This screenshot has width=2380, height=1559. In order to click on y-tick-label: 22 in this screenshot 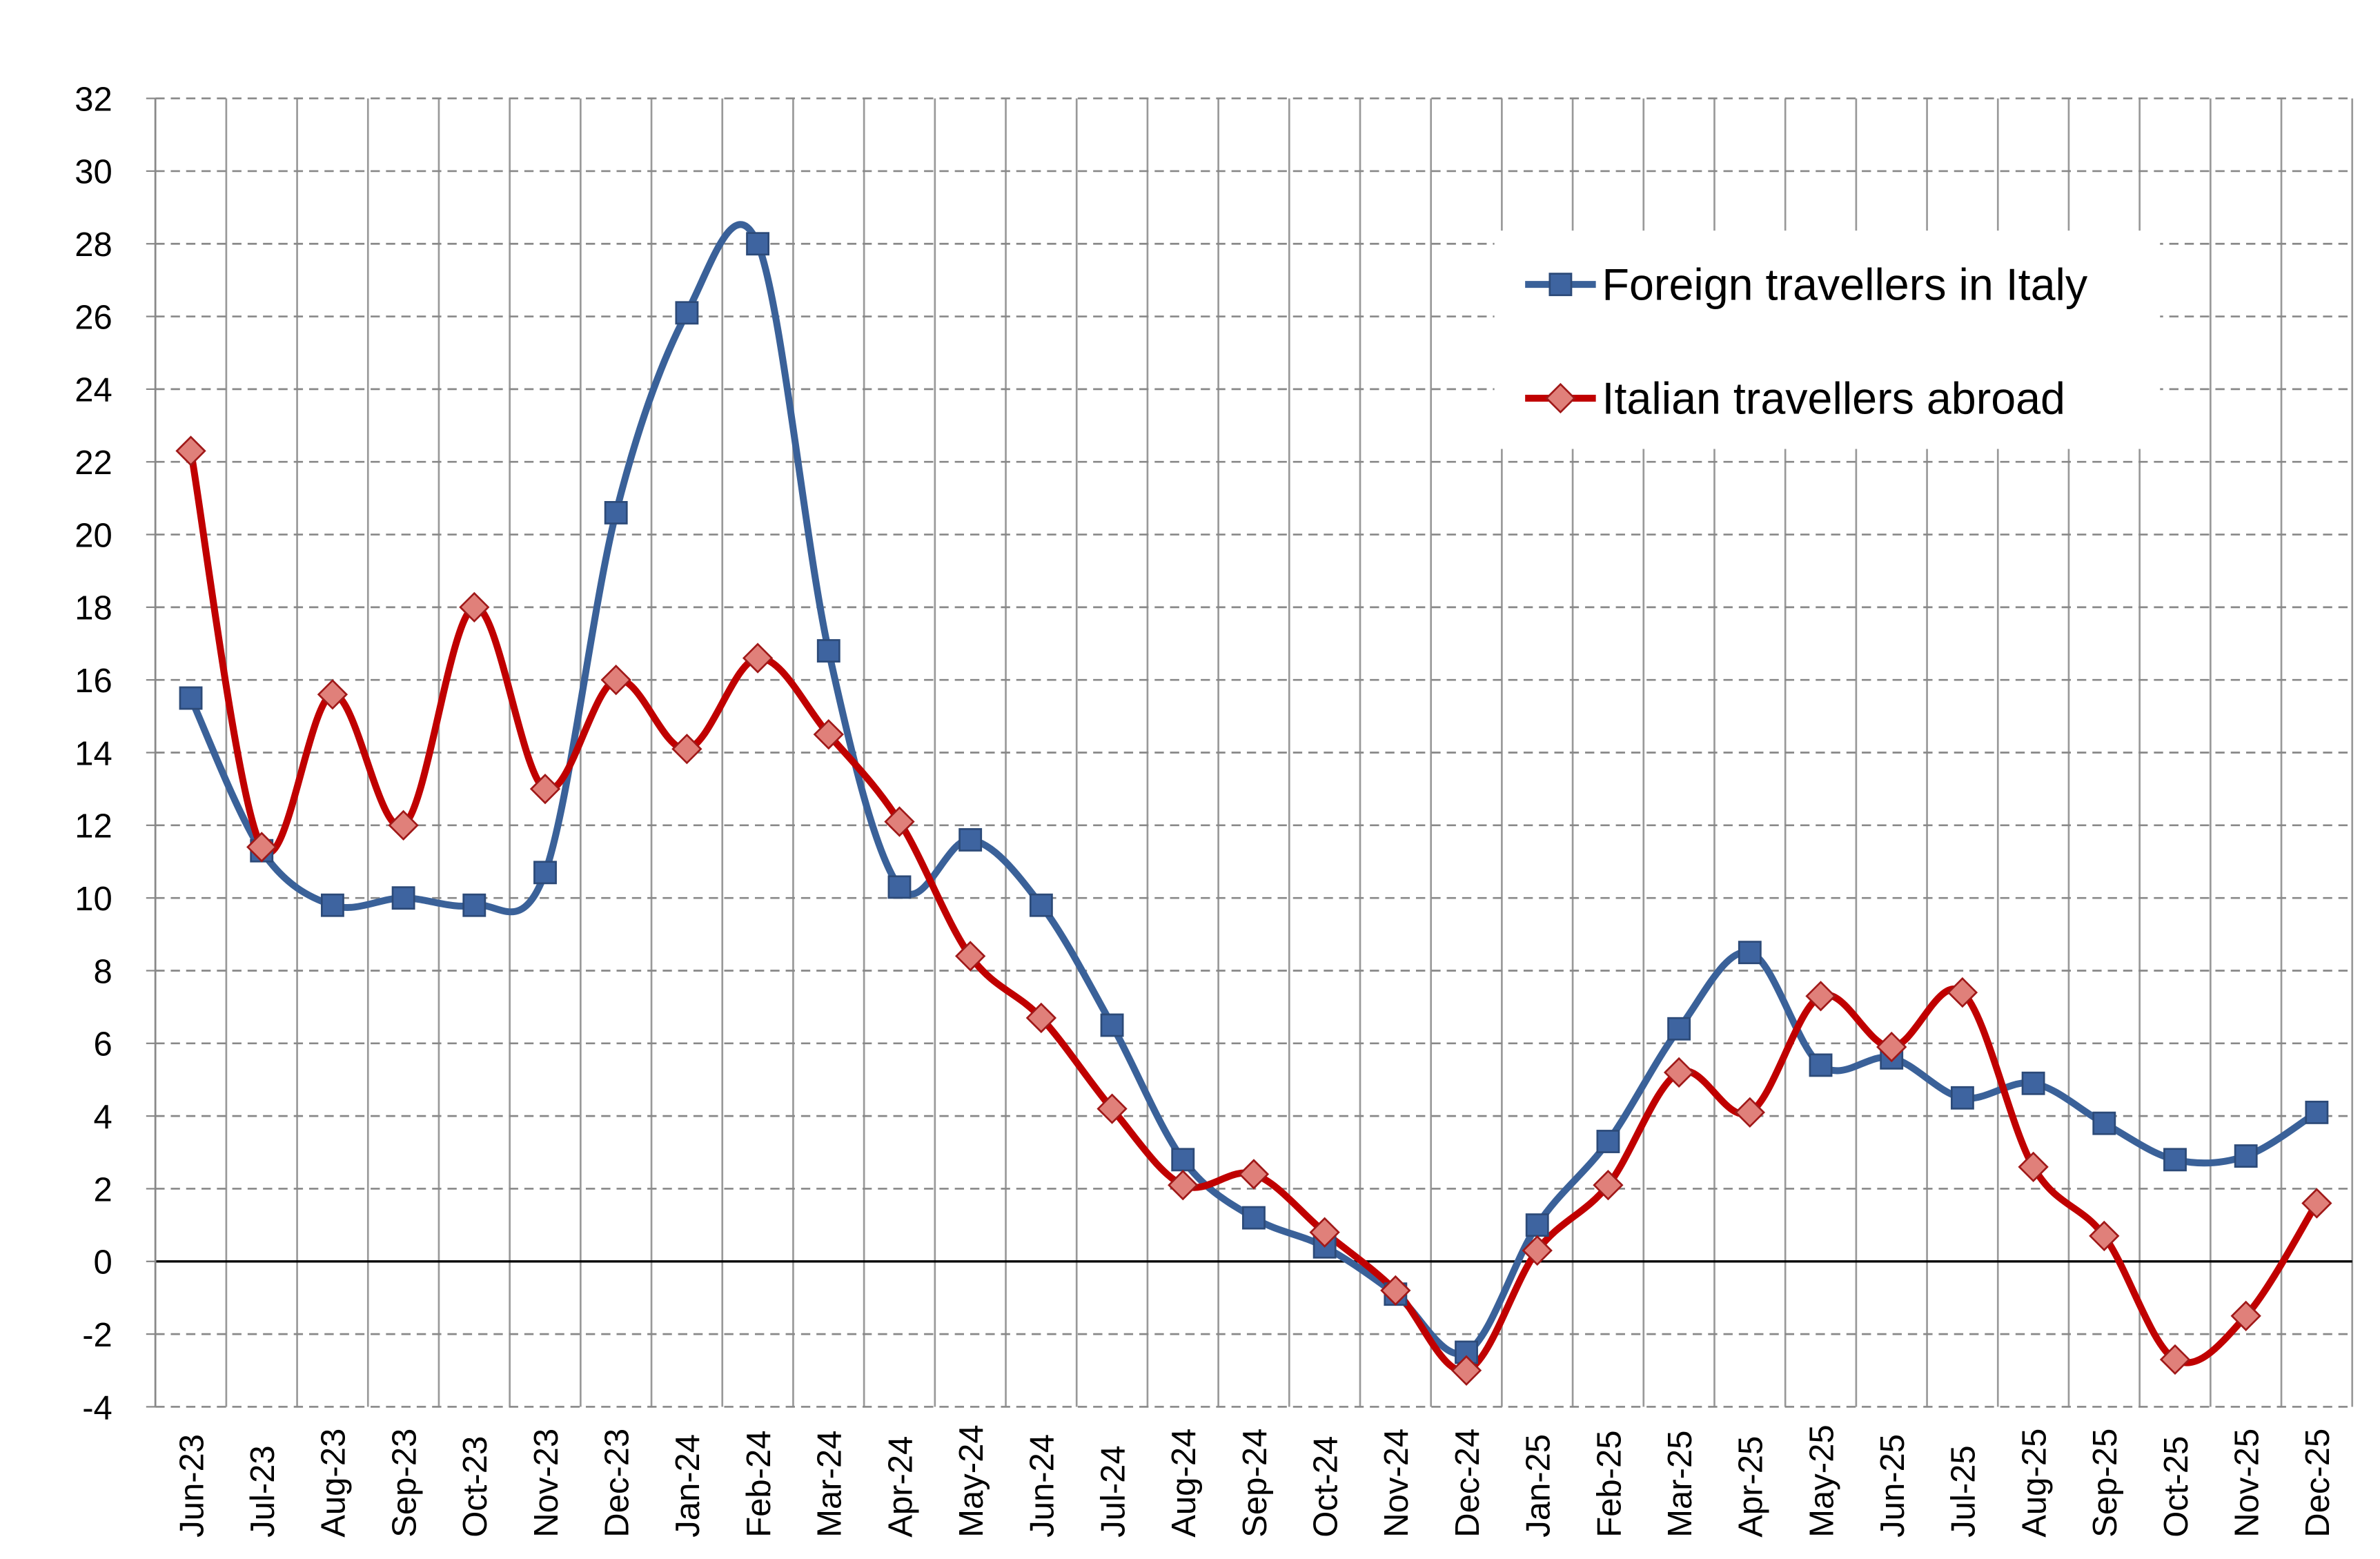, I will do `click(93, 463)`.